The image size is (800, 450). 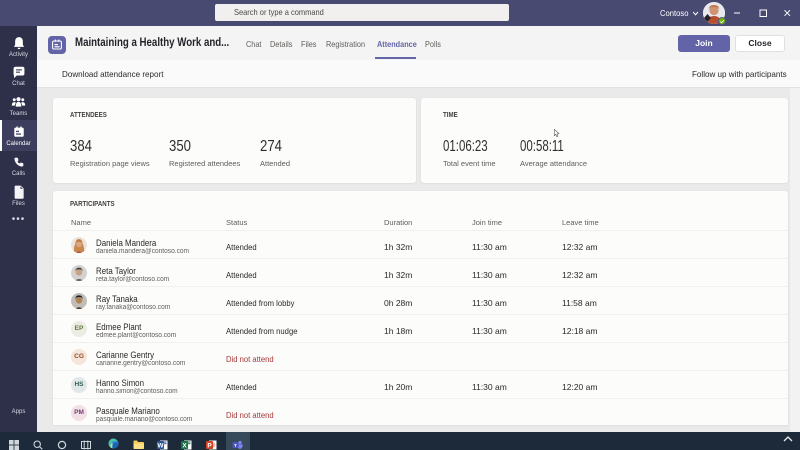 What do you see at coordinates (184, 445) in the screenshot?
I see `svg-text: X` at bounding box center [184, 445].